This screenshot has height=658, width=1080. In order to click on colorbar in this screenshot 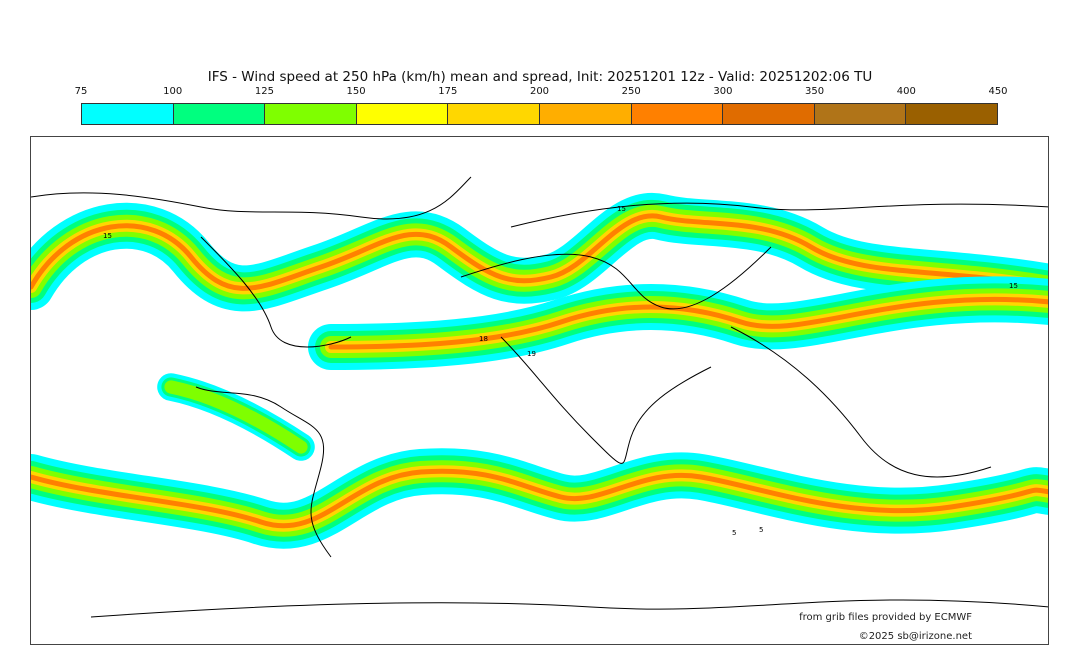, I will do `click(539, 114)`.